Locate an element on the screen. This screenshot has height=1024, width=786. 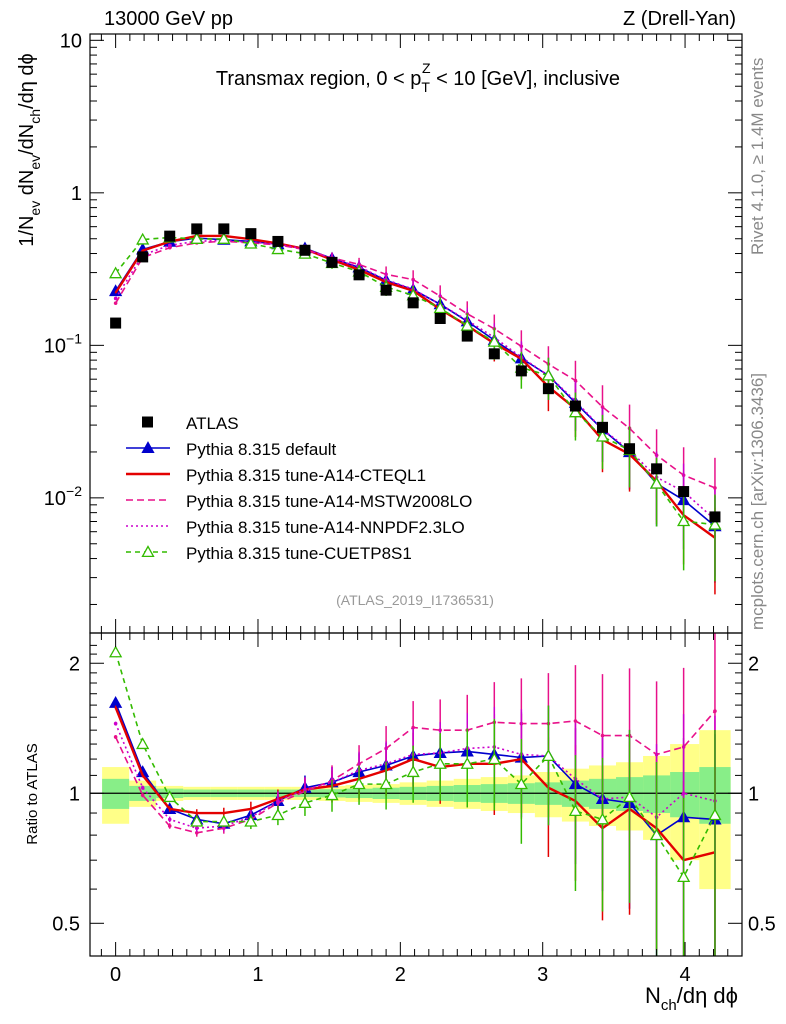
x-axis-label: Nch/dη dϕ is located at coordinates (691, 998).